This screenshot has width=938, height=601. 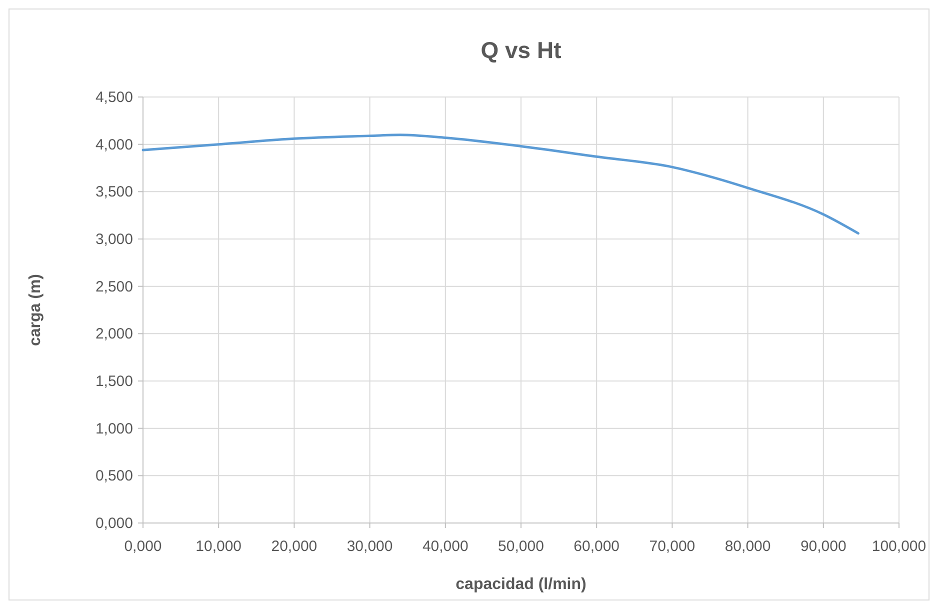 What do you see at coordinates (219, 546) in the screenshot?
I see `x-tick-label: 10,000` at bounding box center [219, 546].